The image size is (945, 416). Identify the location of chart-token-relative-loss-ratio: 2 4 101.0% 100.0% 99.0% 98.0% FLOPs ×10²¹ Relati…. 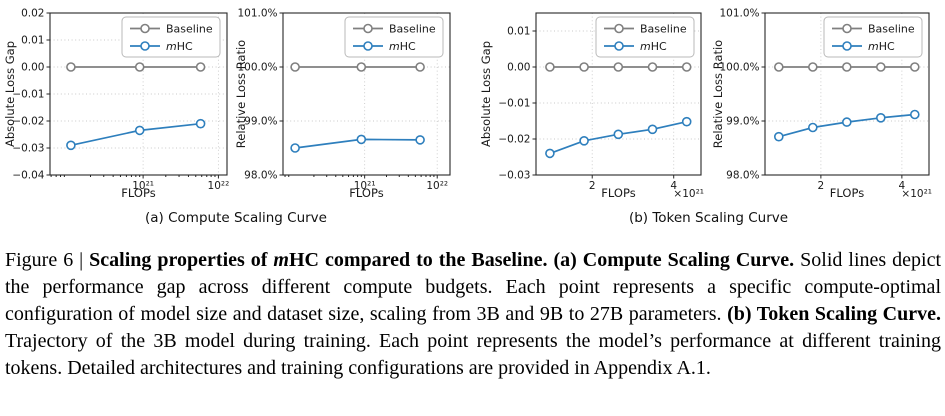
(824, 103).